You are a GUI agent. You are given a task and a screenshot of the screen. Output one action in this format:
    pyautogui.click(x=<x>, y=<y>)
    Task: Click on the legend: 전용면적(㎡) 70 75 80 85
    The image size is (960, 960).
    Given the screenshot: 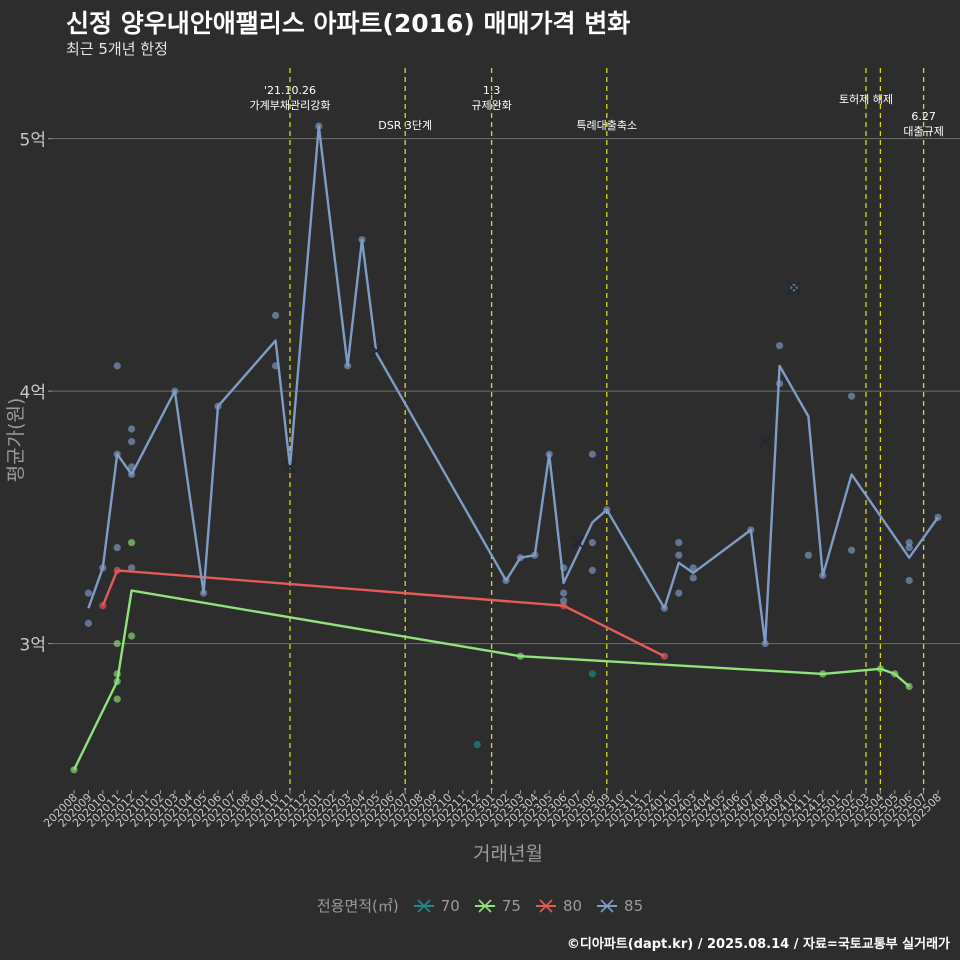 What is the action you would take?
    pyautogui.click(x=480, y=905)
    